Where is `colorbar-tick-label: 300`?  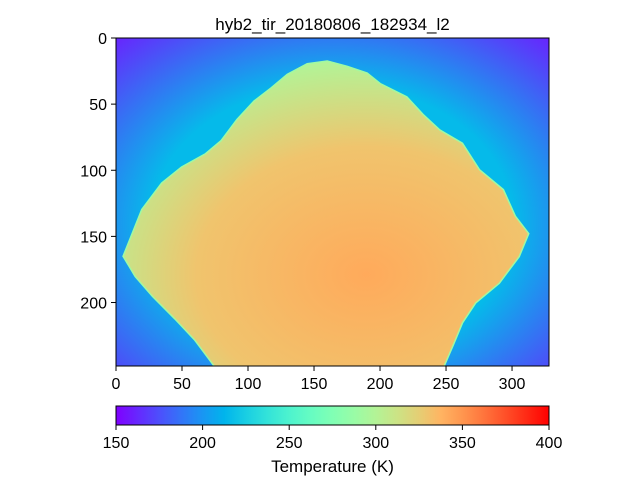
colorbar-tick-label: 300 is located at coordinates (375, 443).